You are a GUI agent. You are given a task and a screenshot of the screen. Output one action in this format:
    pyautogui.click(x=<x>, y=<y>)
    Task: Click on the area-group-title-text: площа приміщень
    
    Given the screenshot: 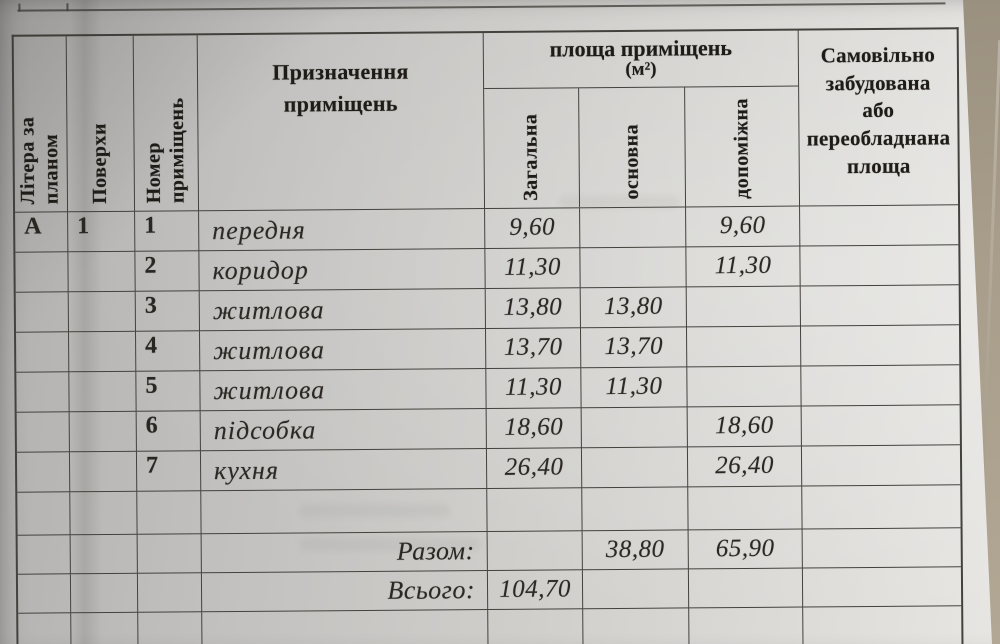 What is the action you would take?
    pyautogui.click(x=641, y=48)
    